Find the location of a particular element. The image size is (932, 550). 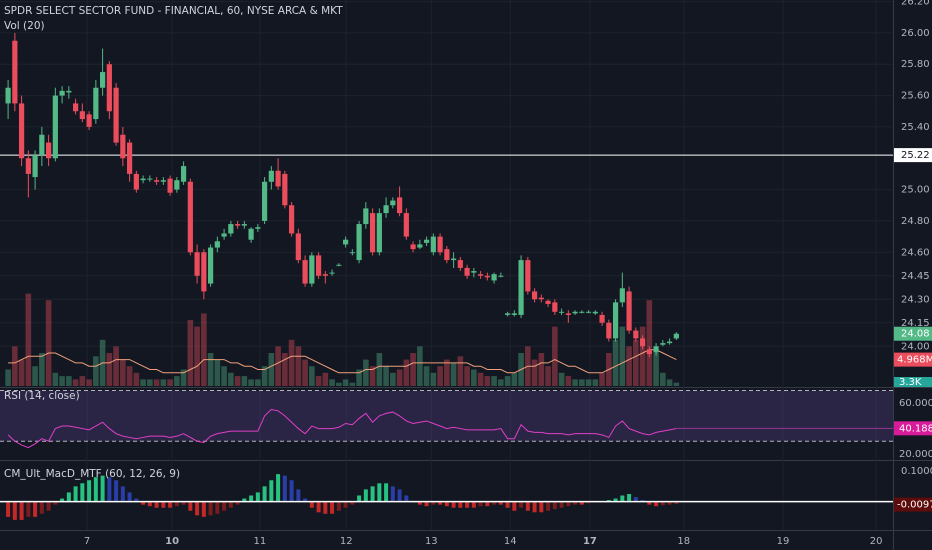

x-tick-label: 13 is located at coordinates (431, 541).